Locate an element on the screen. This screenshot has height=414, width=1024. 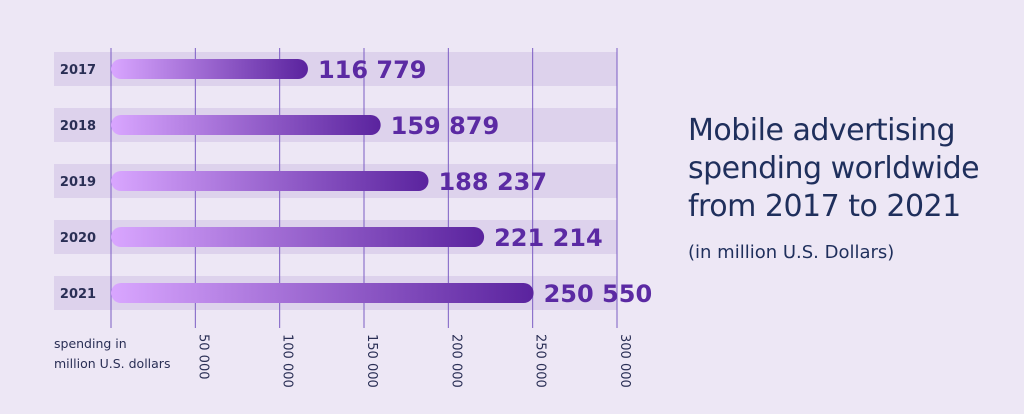
x-tick-label: 250 000 is located at coordinates (540, 361).